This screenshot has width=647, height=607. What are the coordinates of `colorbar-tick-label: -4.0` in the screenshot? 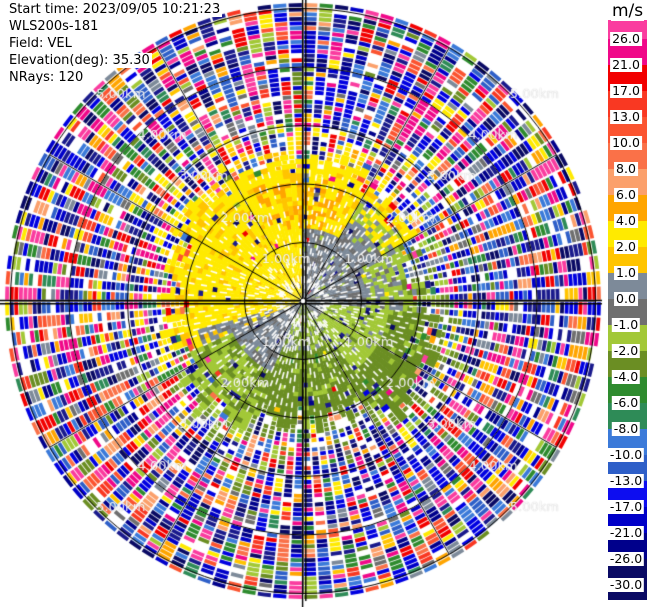 It's located at (626, 377).